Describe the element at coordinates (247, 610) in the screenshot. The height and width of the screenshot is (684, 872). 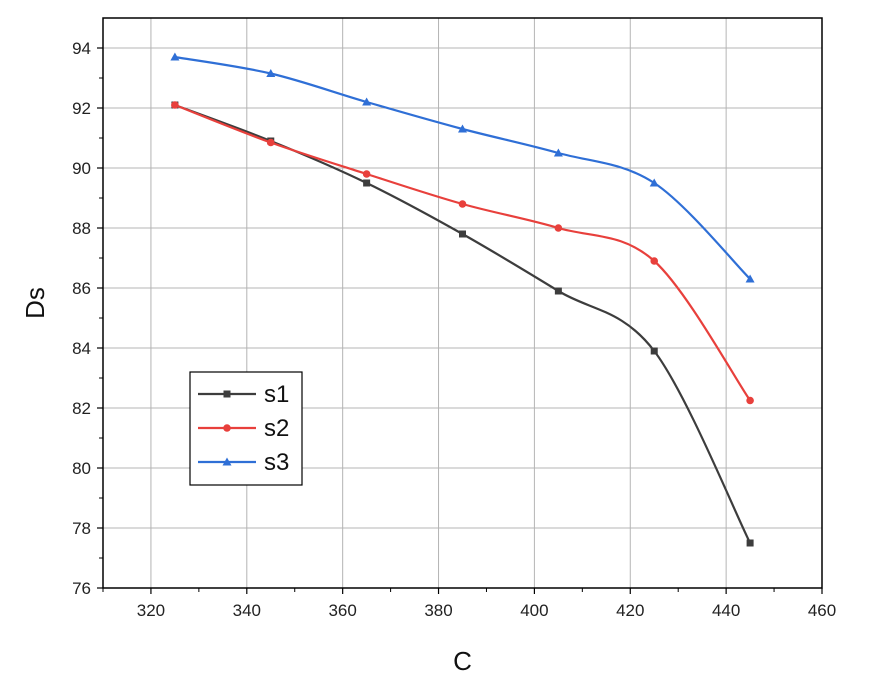
I see `x-tick-label: 340` at that location.